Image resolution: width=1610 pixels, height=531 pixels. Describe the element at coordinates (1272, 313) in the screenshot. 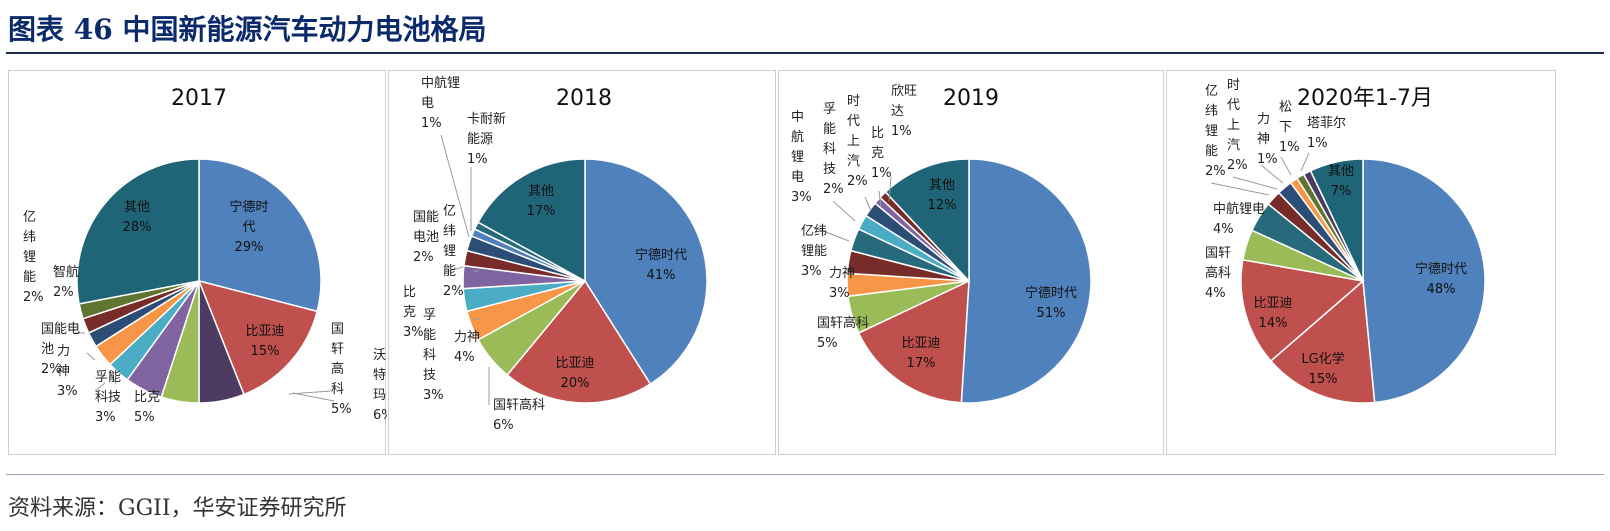

I see `slice-label: 比亚迪 14%` at that location.